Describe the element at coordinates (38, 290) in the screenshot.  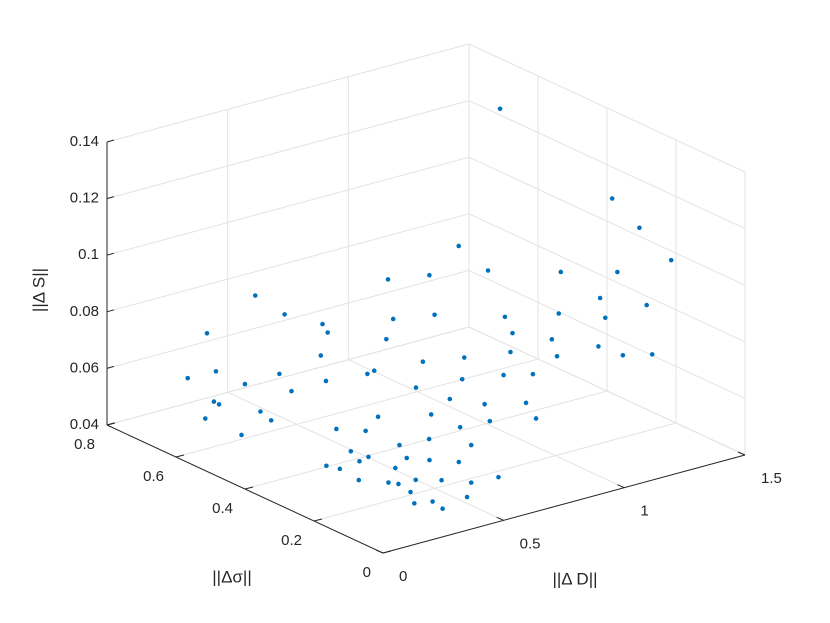
I see `z-axis-title: ||Δ S||` at that location.